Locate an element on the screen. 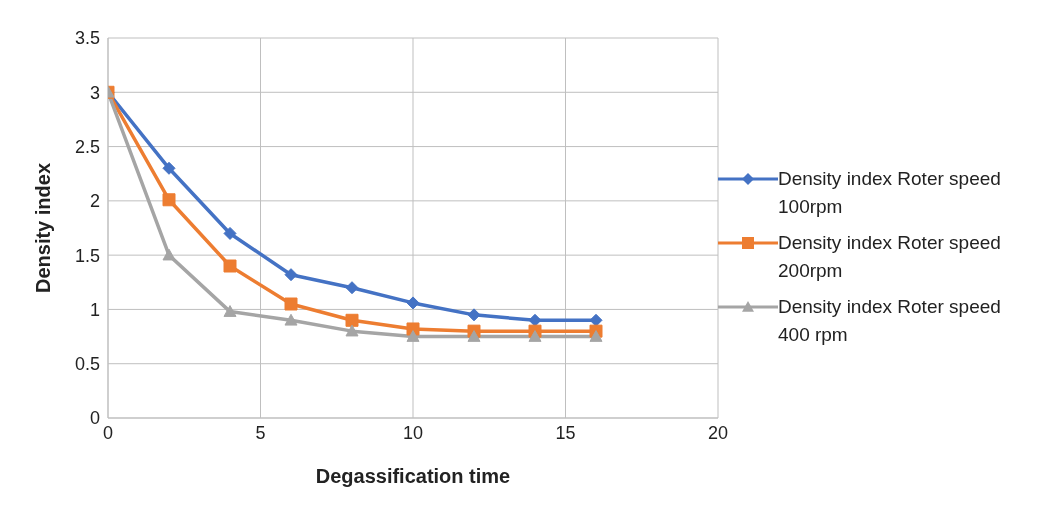 This screenshot has width=1039, height=516. y-tick-label: 1 is located at coordinates (94, 309).